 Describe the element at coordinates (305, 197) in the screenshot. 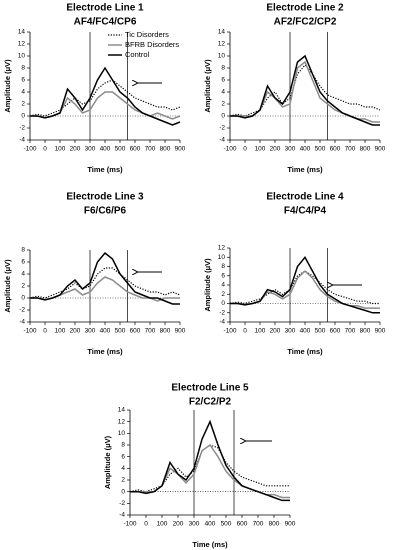

I see `chart-title: Electrode Line 4` at that location.